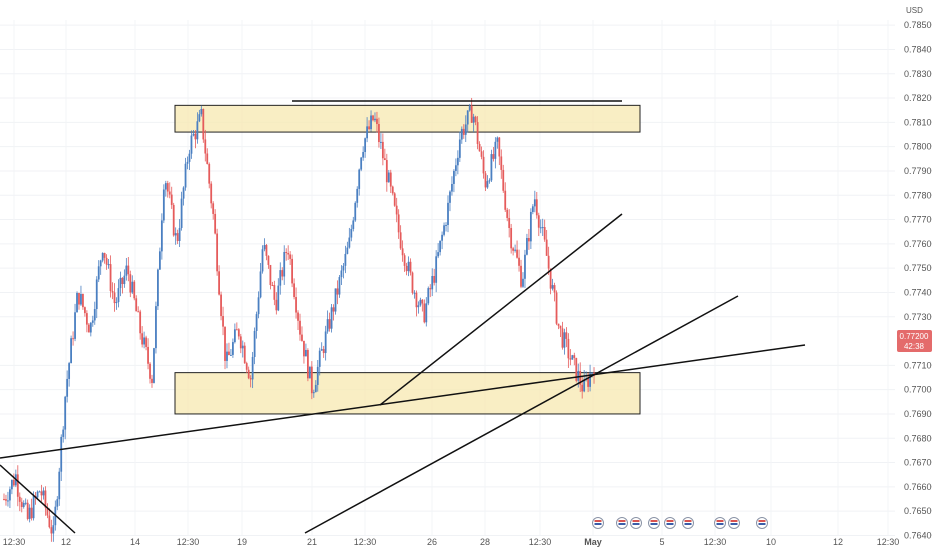  I want to click on resistance-zone, so click(407, 118).